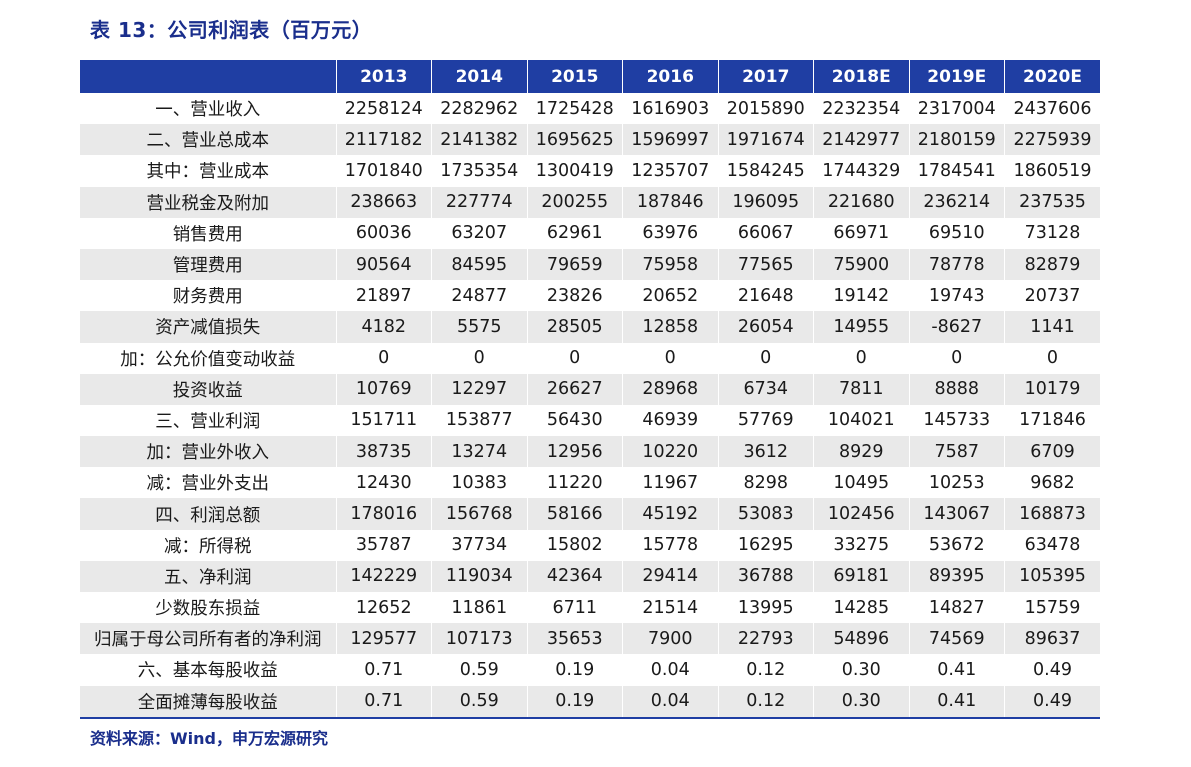  I want to click on table-cell: 28505, so click(574, 327).